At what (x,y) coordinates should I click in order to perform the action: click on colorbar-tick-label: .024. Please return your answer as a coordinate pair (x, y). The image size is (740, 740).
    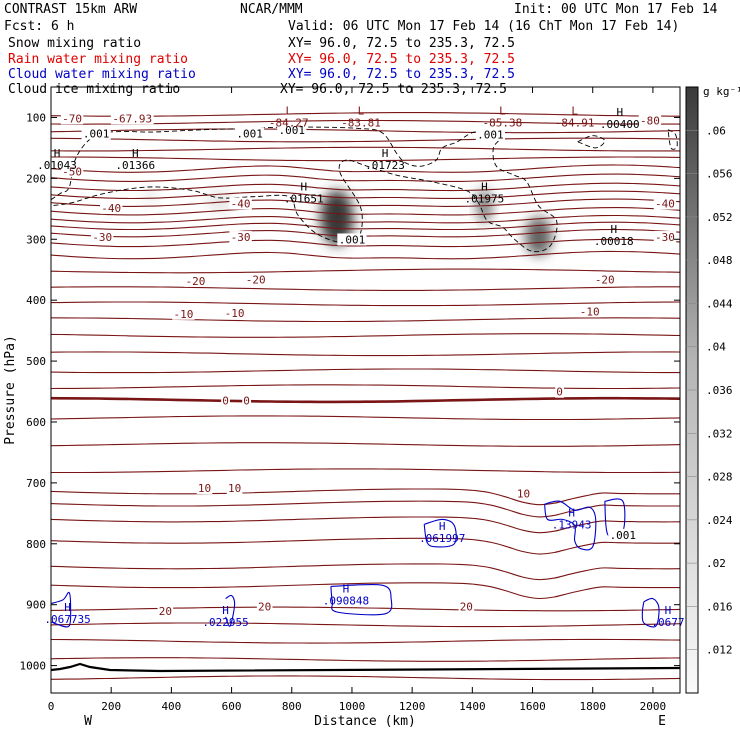
    Looking at the image, I should click on (719, 520).